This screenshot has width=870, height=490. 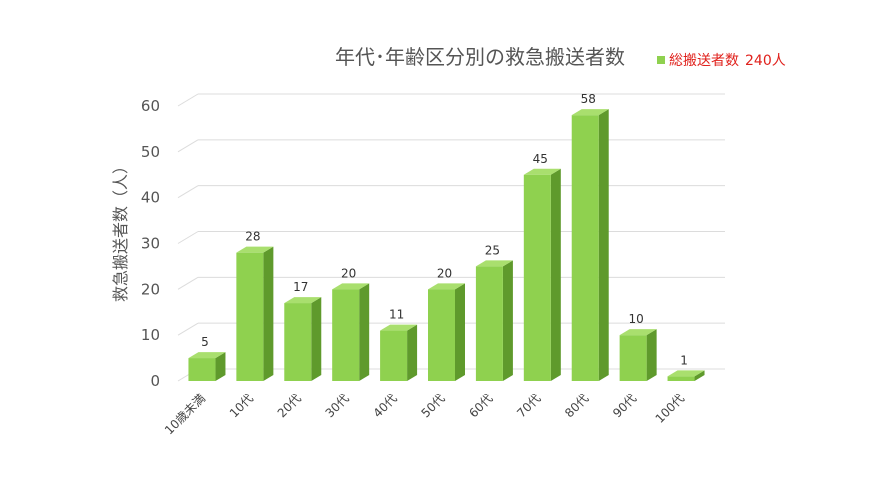 What do you see at coordinates (150, 198) in the screenshot?
I see `y-tick-label: 40` at bounding box center [150, 198].